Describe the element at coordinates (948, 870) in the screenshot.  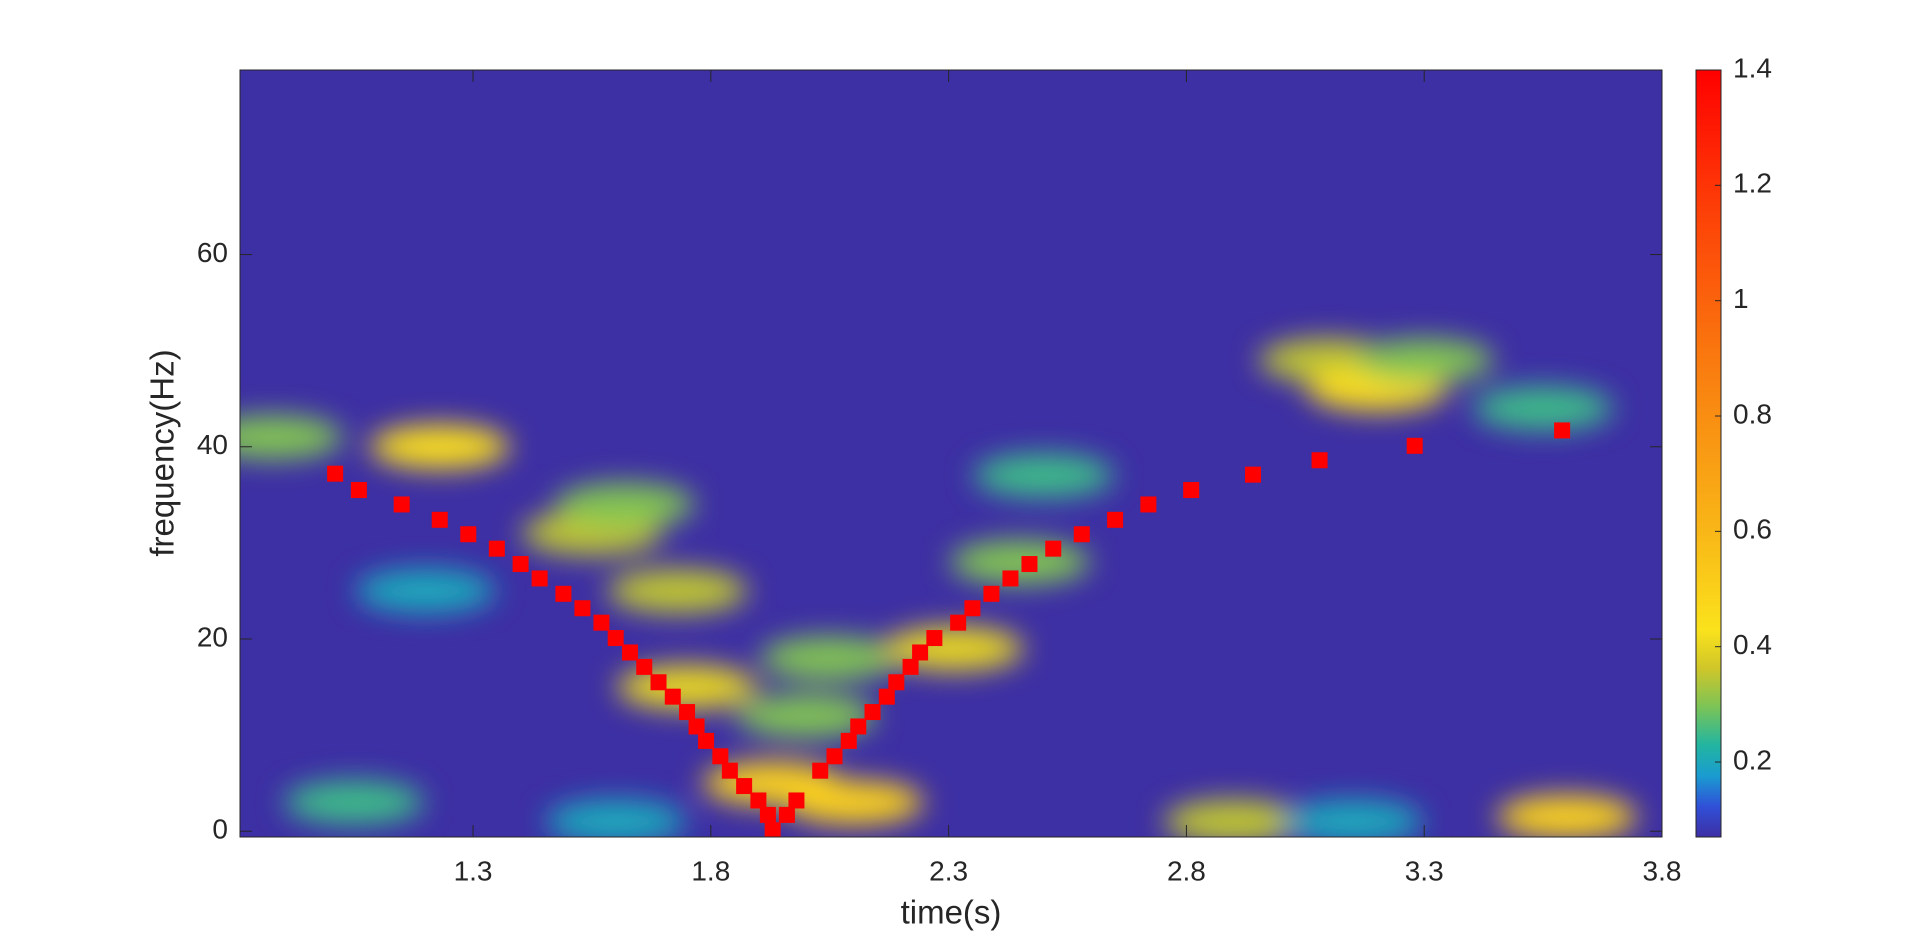
I see `x-tick-label: 2.3` at that location.